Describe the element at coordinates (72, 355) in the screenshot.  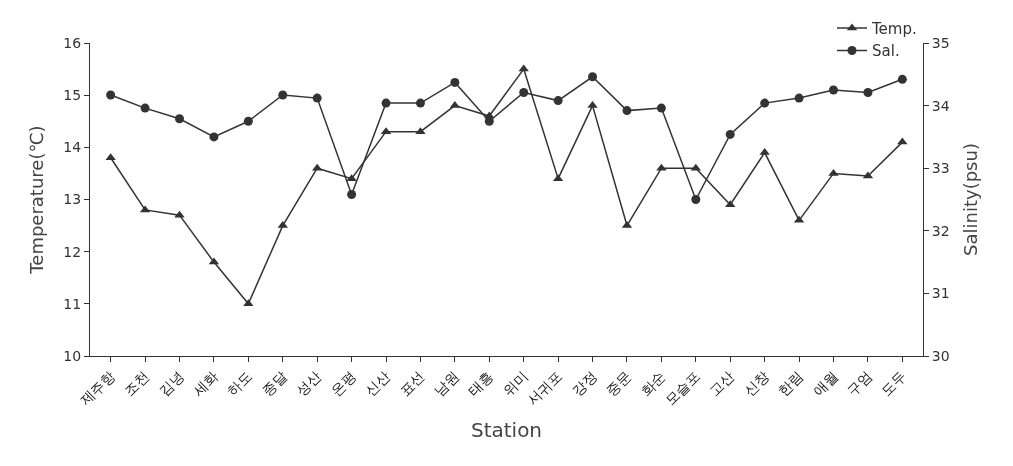
I see `y-tick-label: 10` at that location.